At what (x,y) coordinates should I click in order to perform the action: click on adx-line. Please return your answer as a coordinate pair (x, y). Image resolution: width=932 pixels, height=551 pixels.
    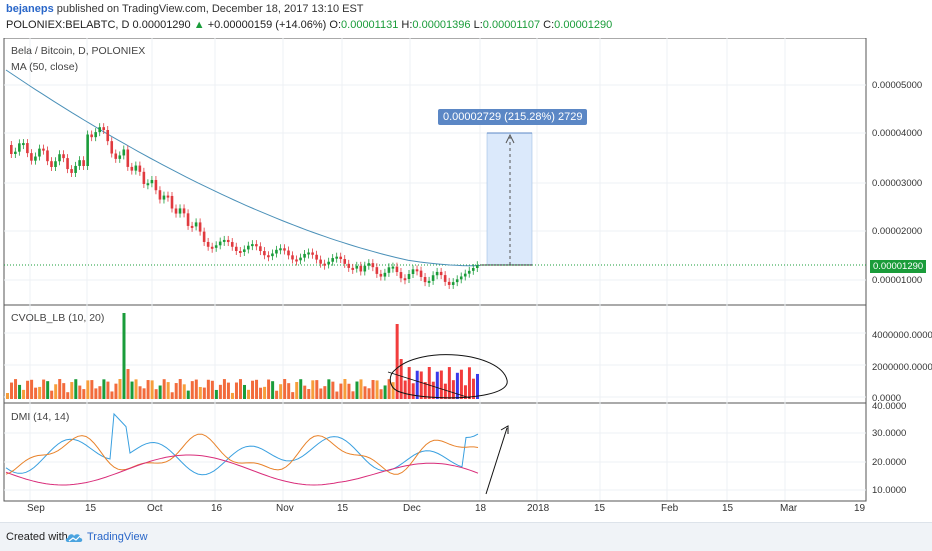
    Looking at the image, I should click on (242, 470).